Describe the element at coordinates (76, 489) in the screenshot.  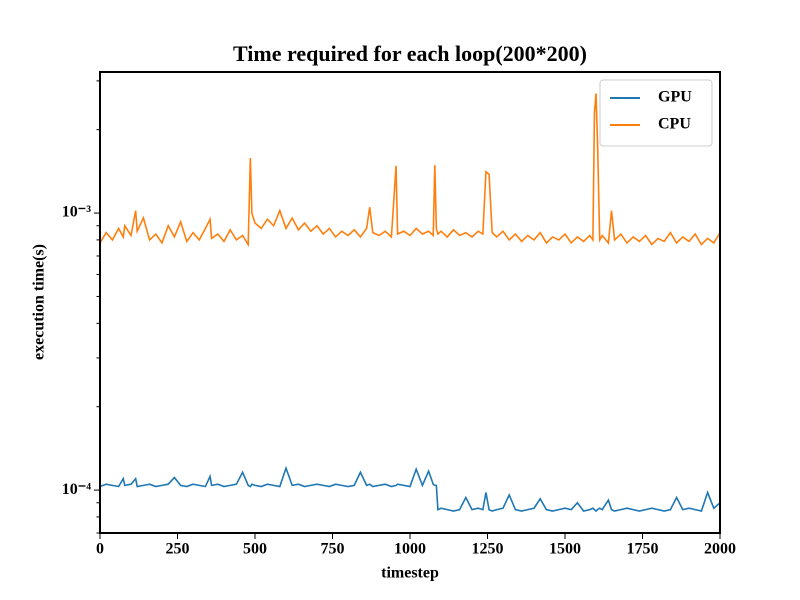
I see `y-tick-label: 10⁻⁴` at that location.